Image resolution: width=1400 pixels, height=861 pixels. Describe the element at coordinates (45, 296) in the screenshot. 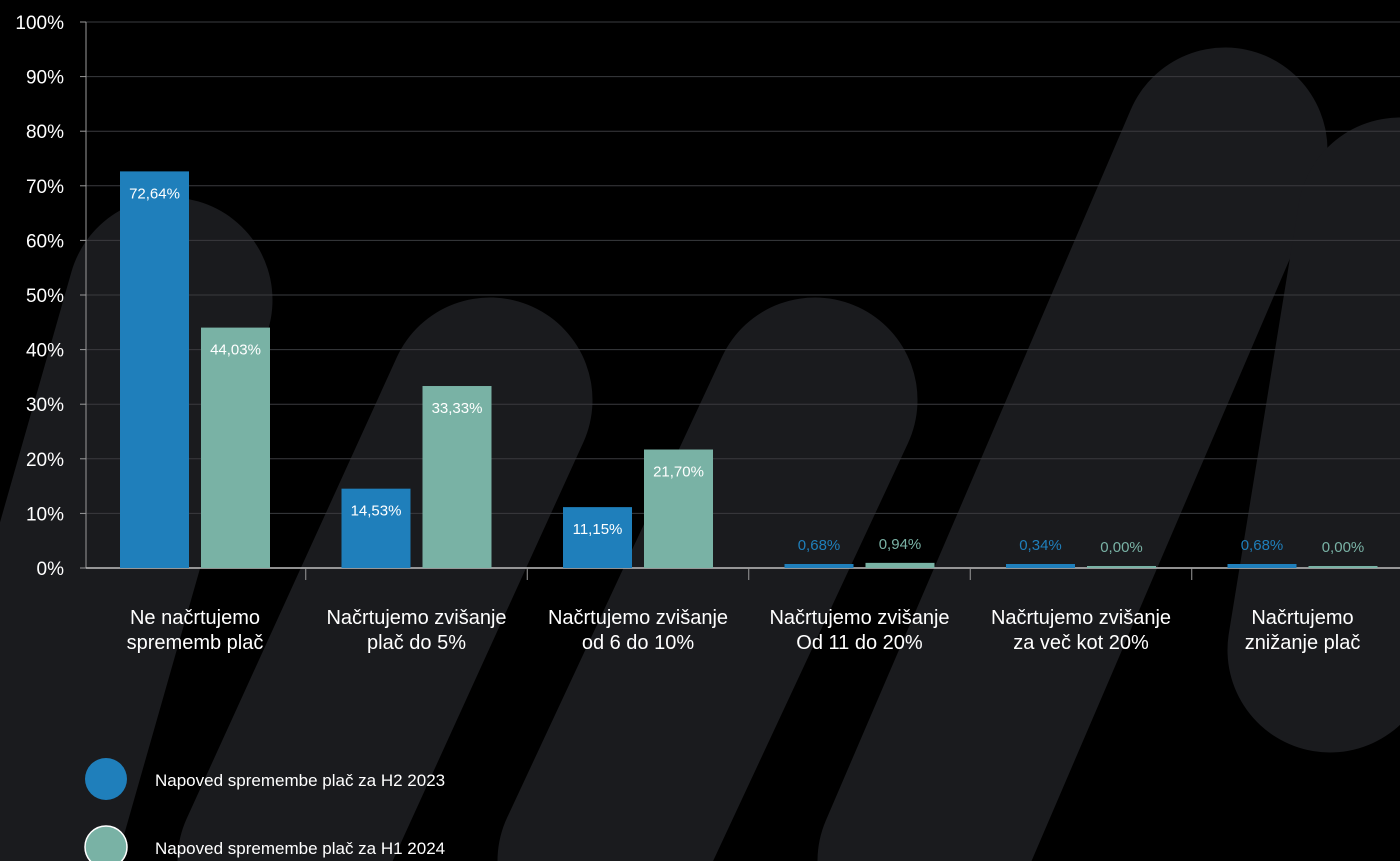

I see `y-tick-label: 50%` at that location.